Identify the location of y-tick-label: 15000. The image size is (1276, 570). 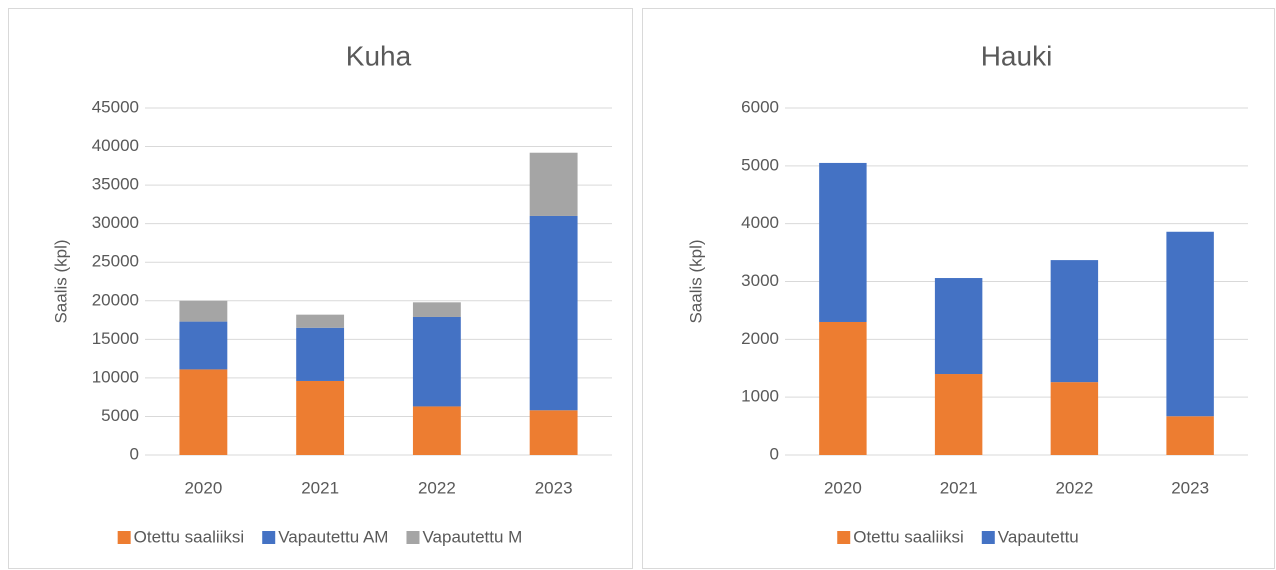
(115, 338).